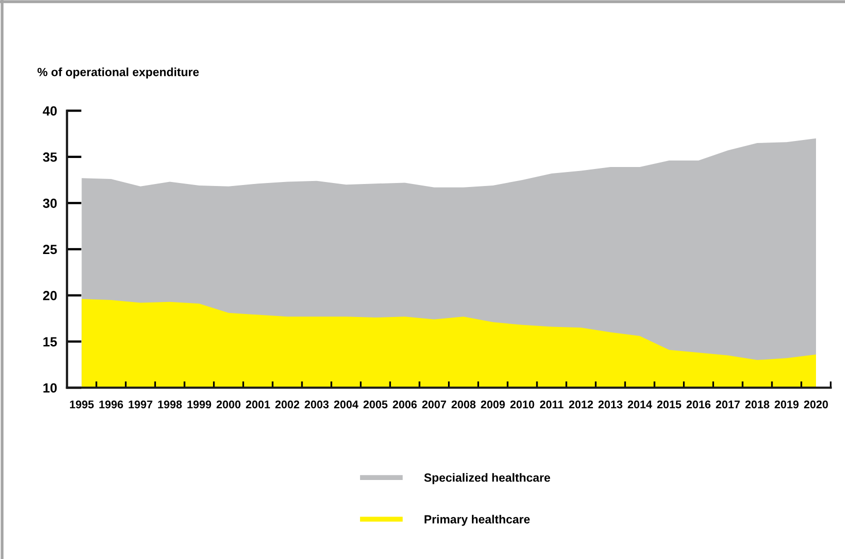 The image size is (845, 559). What do you see at coordinates (404, 404) in the screenshot?
I see `x-tick-label: 2006` at bounding box center [404, 404].